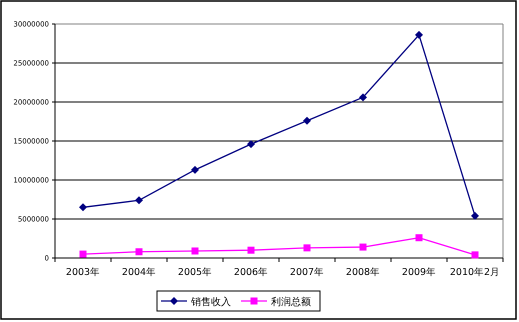 Image resolution: width=519 pixels, height=322 pixels. Describe the element at coordinates (195, 272) in the screenshot. I see `x-tick-label: 2005年` at that location.